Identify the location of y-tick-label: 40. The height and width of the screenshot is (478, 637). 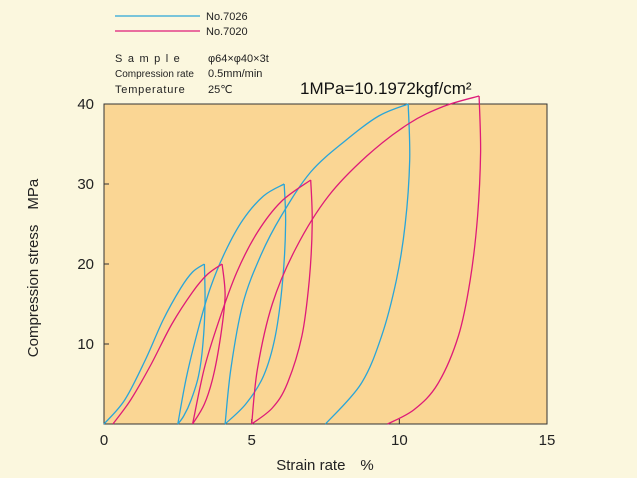
(85, 104).